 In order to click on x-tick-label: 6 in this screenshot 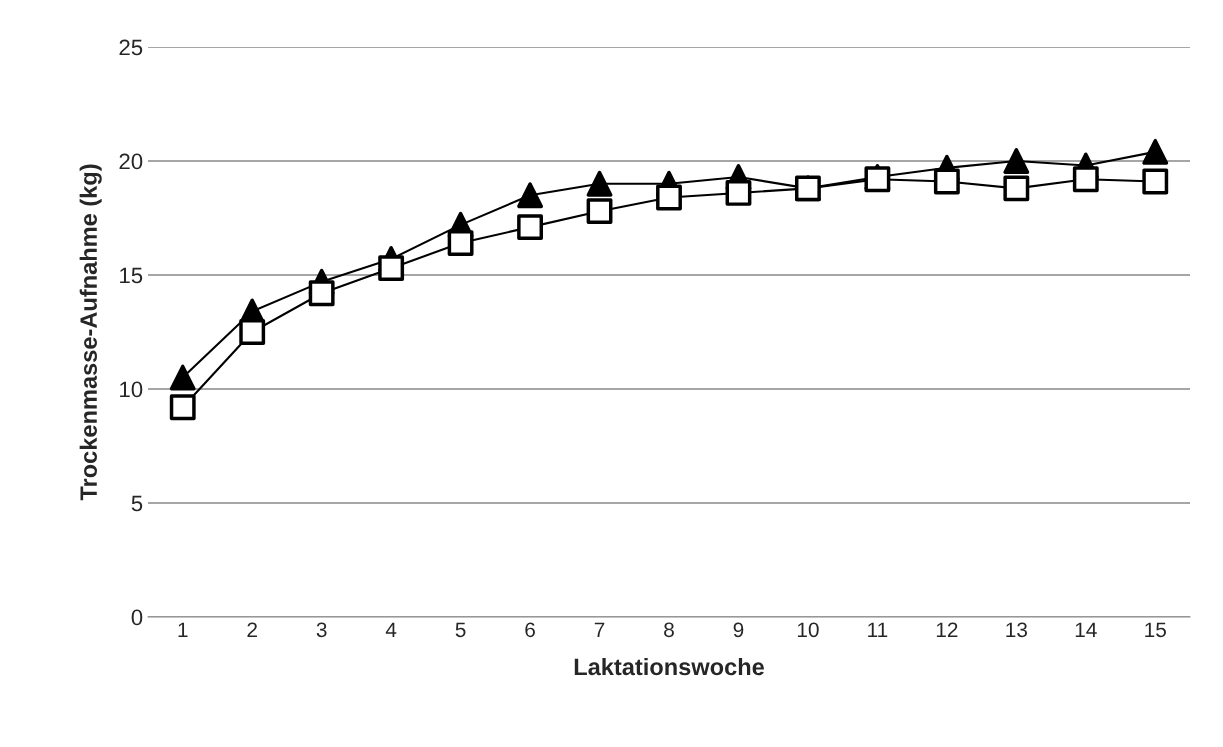, I will do `click(530, 630)`.